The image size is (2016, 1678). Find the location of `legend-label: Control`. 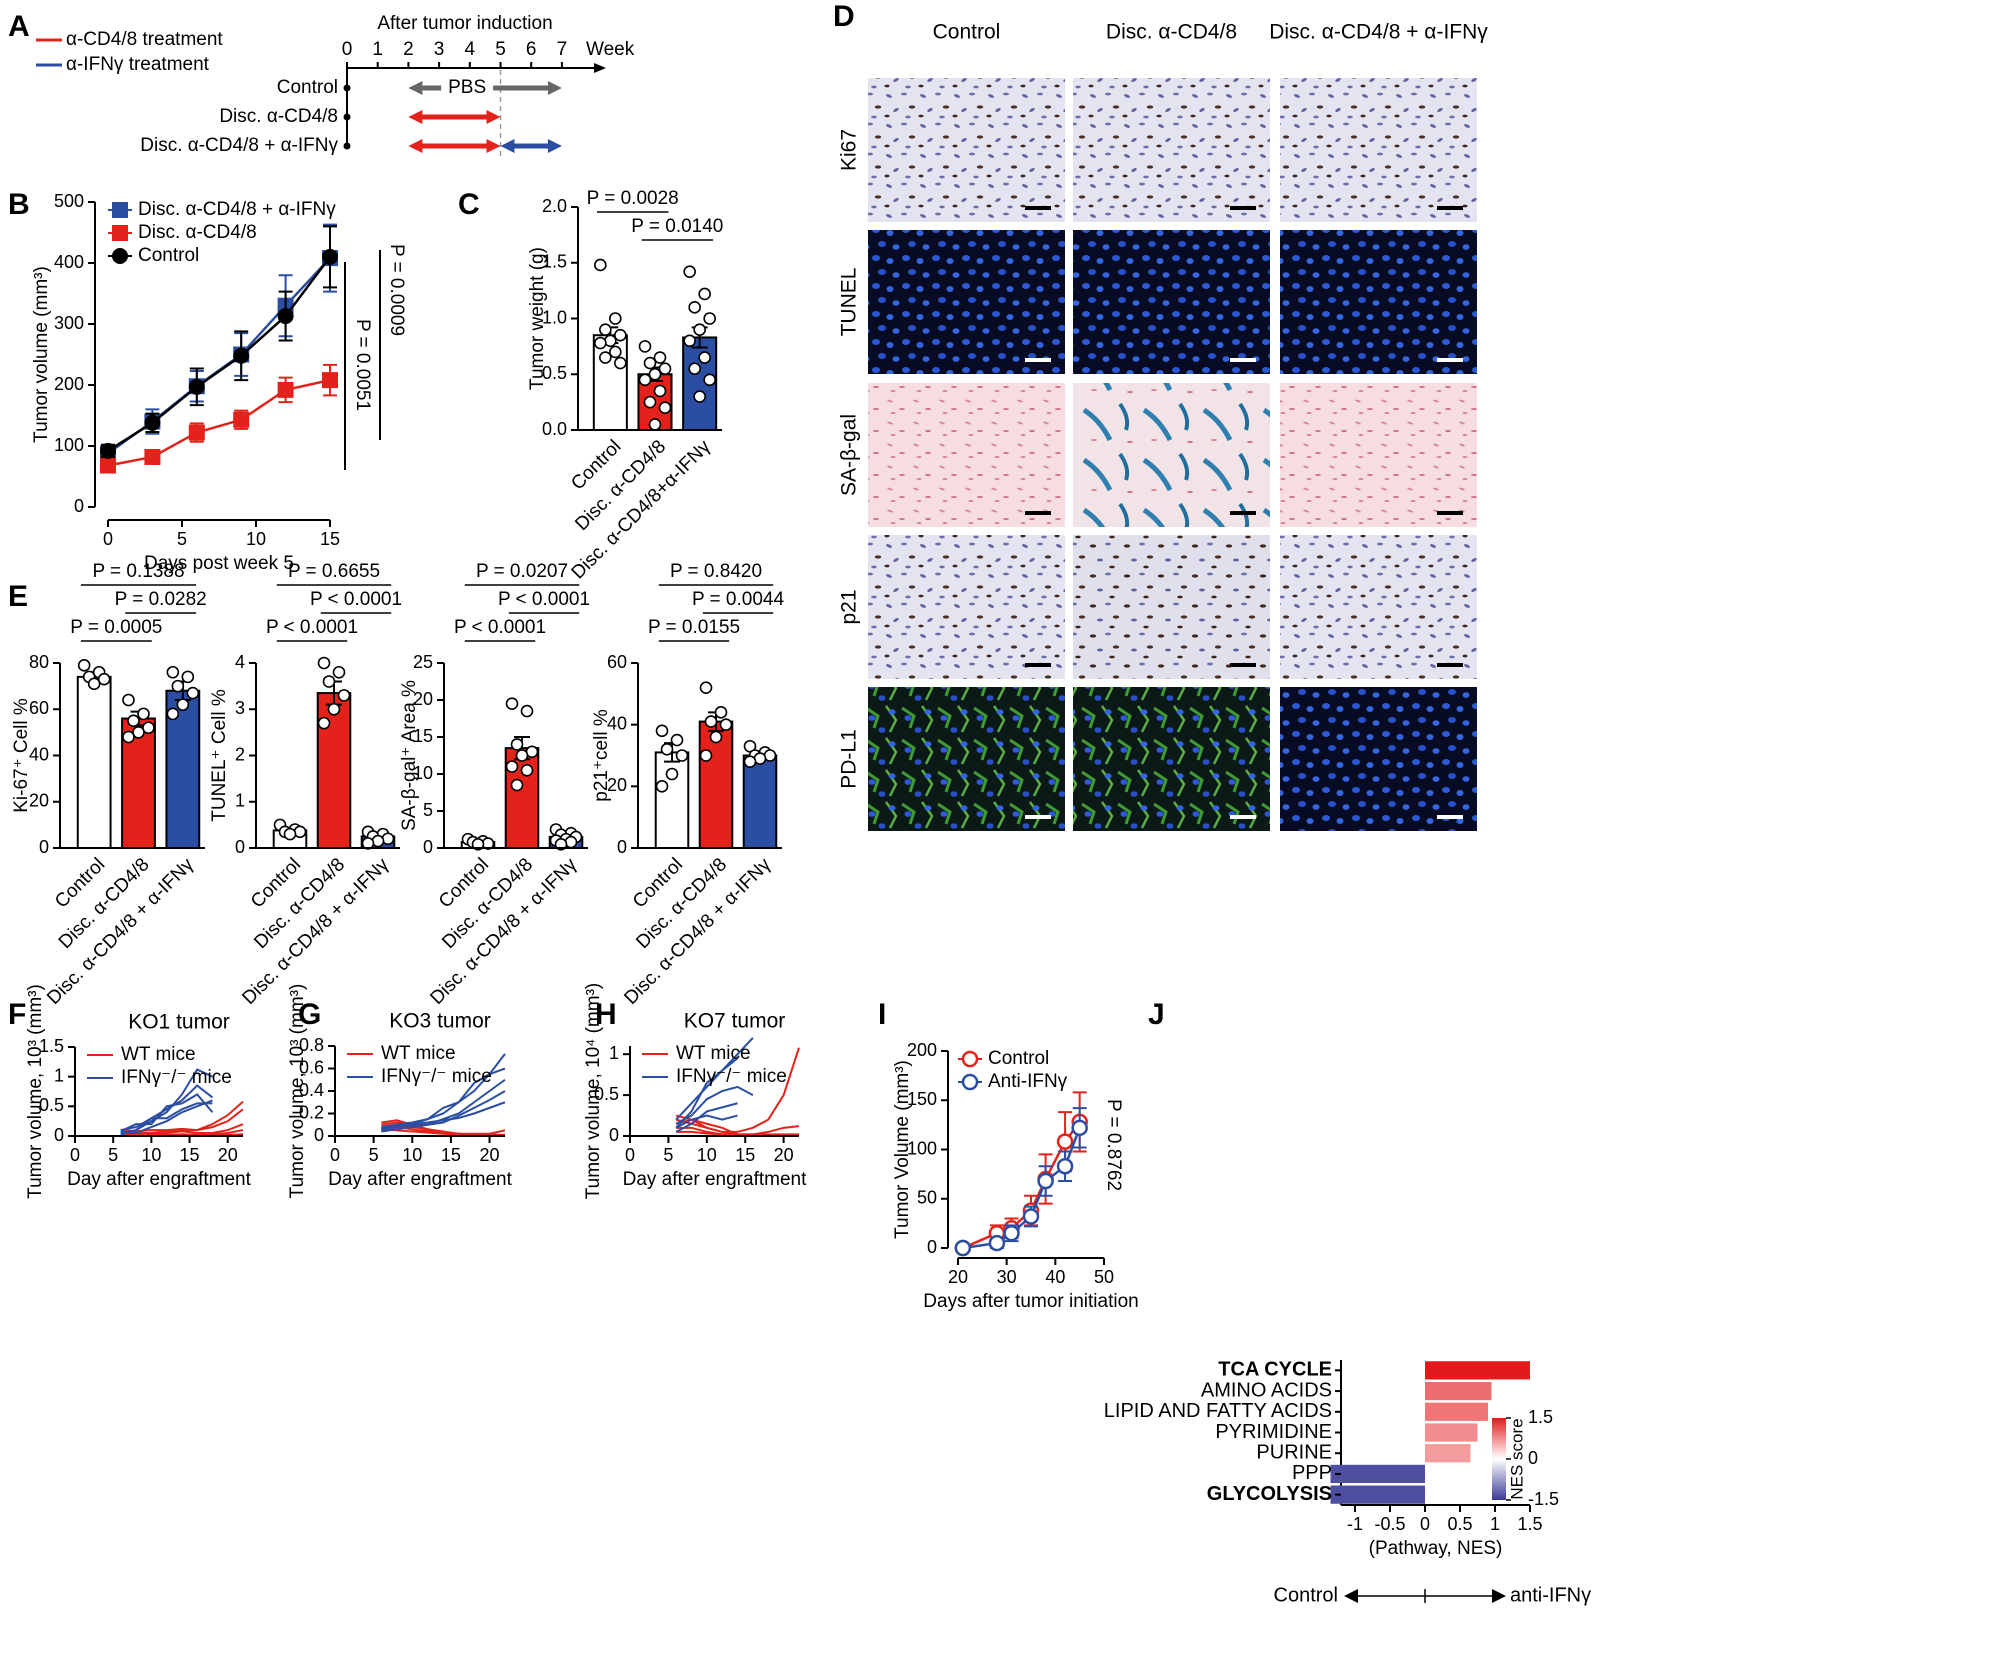

legend-label: Control is located at coordinates (1018, 1058).